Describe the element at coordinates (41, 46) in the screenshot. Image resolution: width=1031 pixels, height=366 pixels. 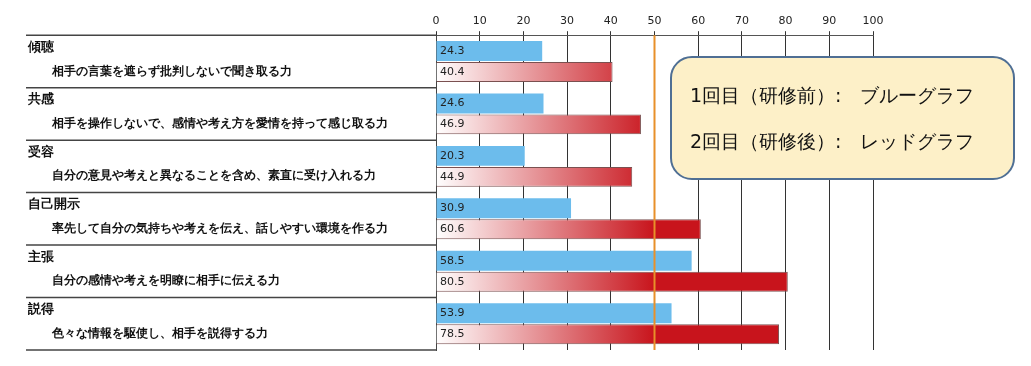
I see `y-tick-label: 傾聴` at that location.